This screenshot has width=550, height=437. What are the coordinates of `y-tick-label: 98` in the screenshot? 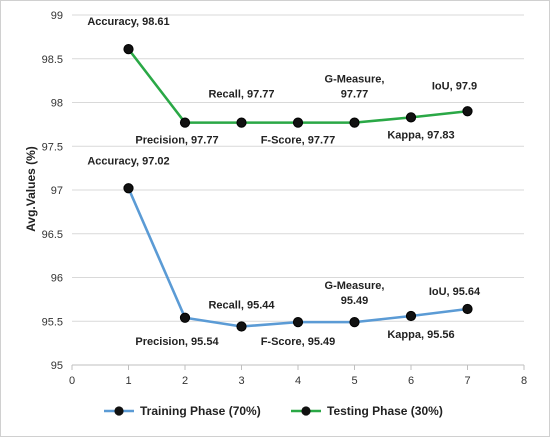 It's located at (57, 104).